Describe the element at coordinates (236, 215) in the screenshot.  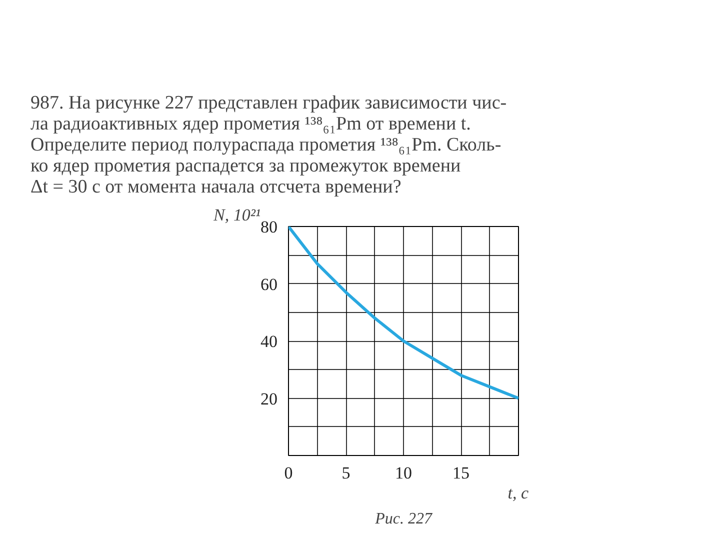
I see `y-axis-title: N, 10²¹` at that location.